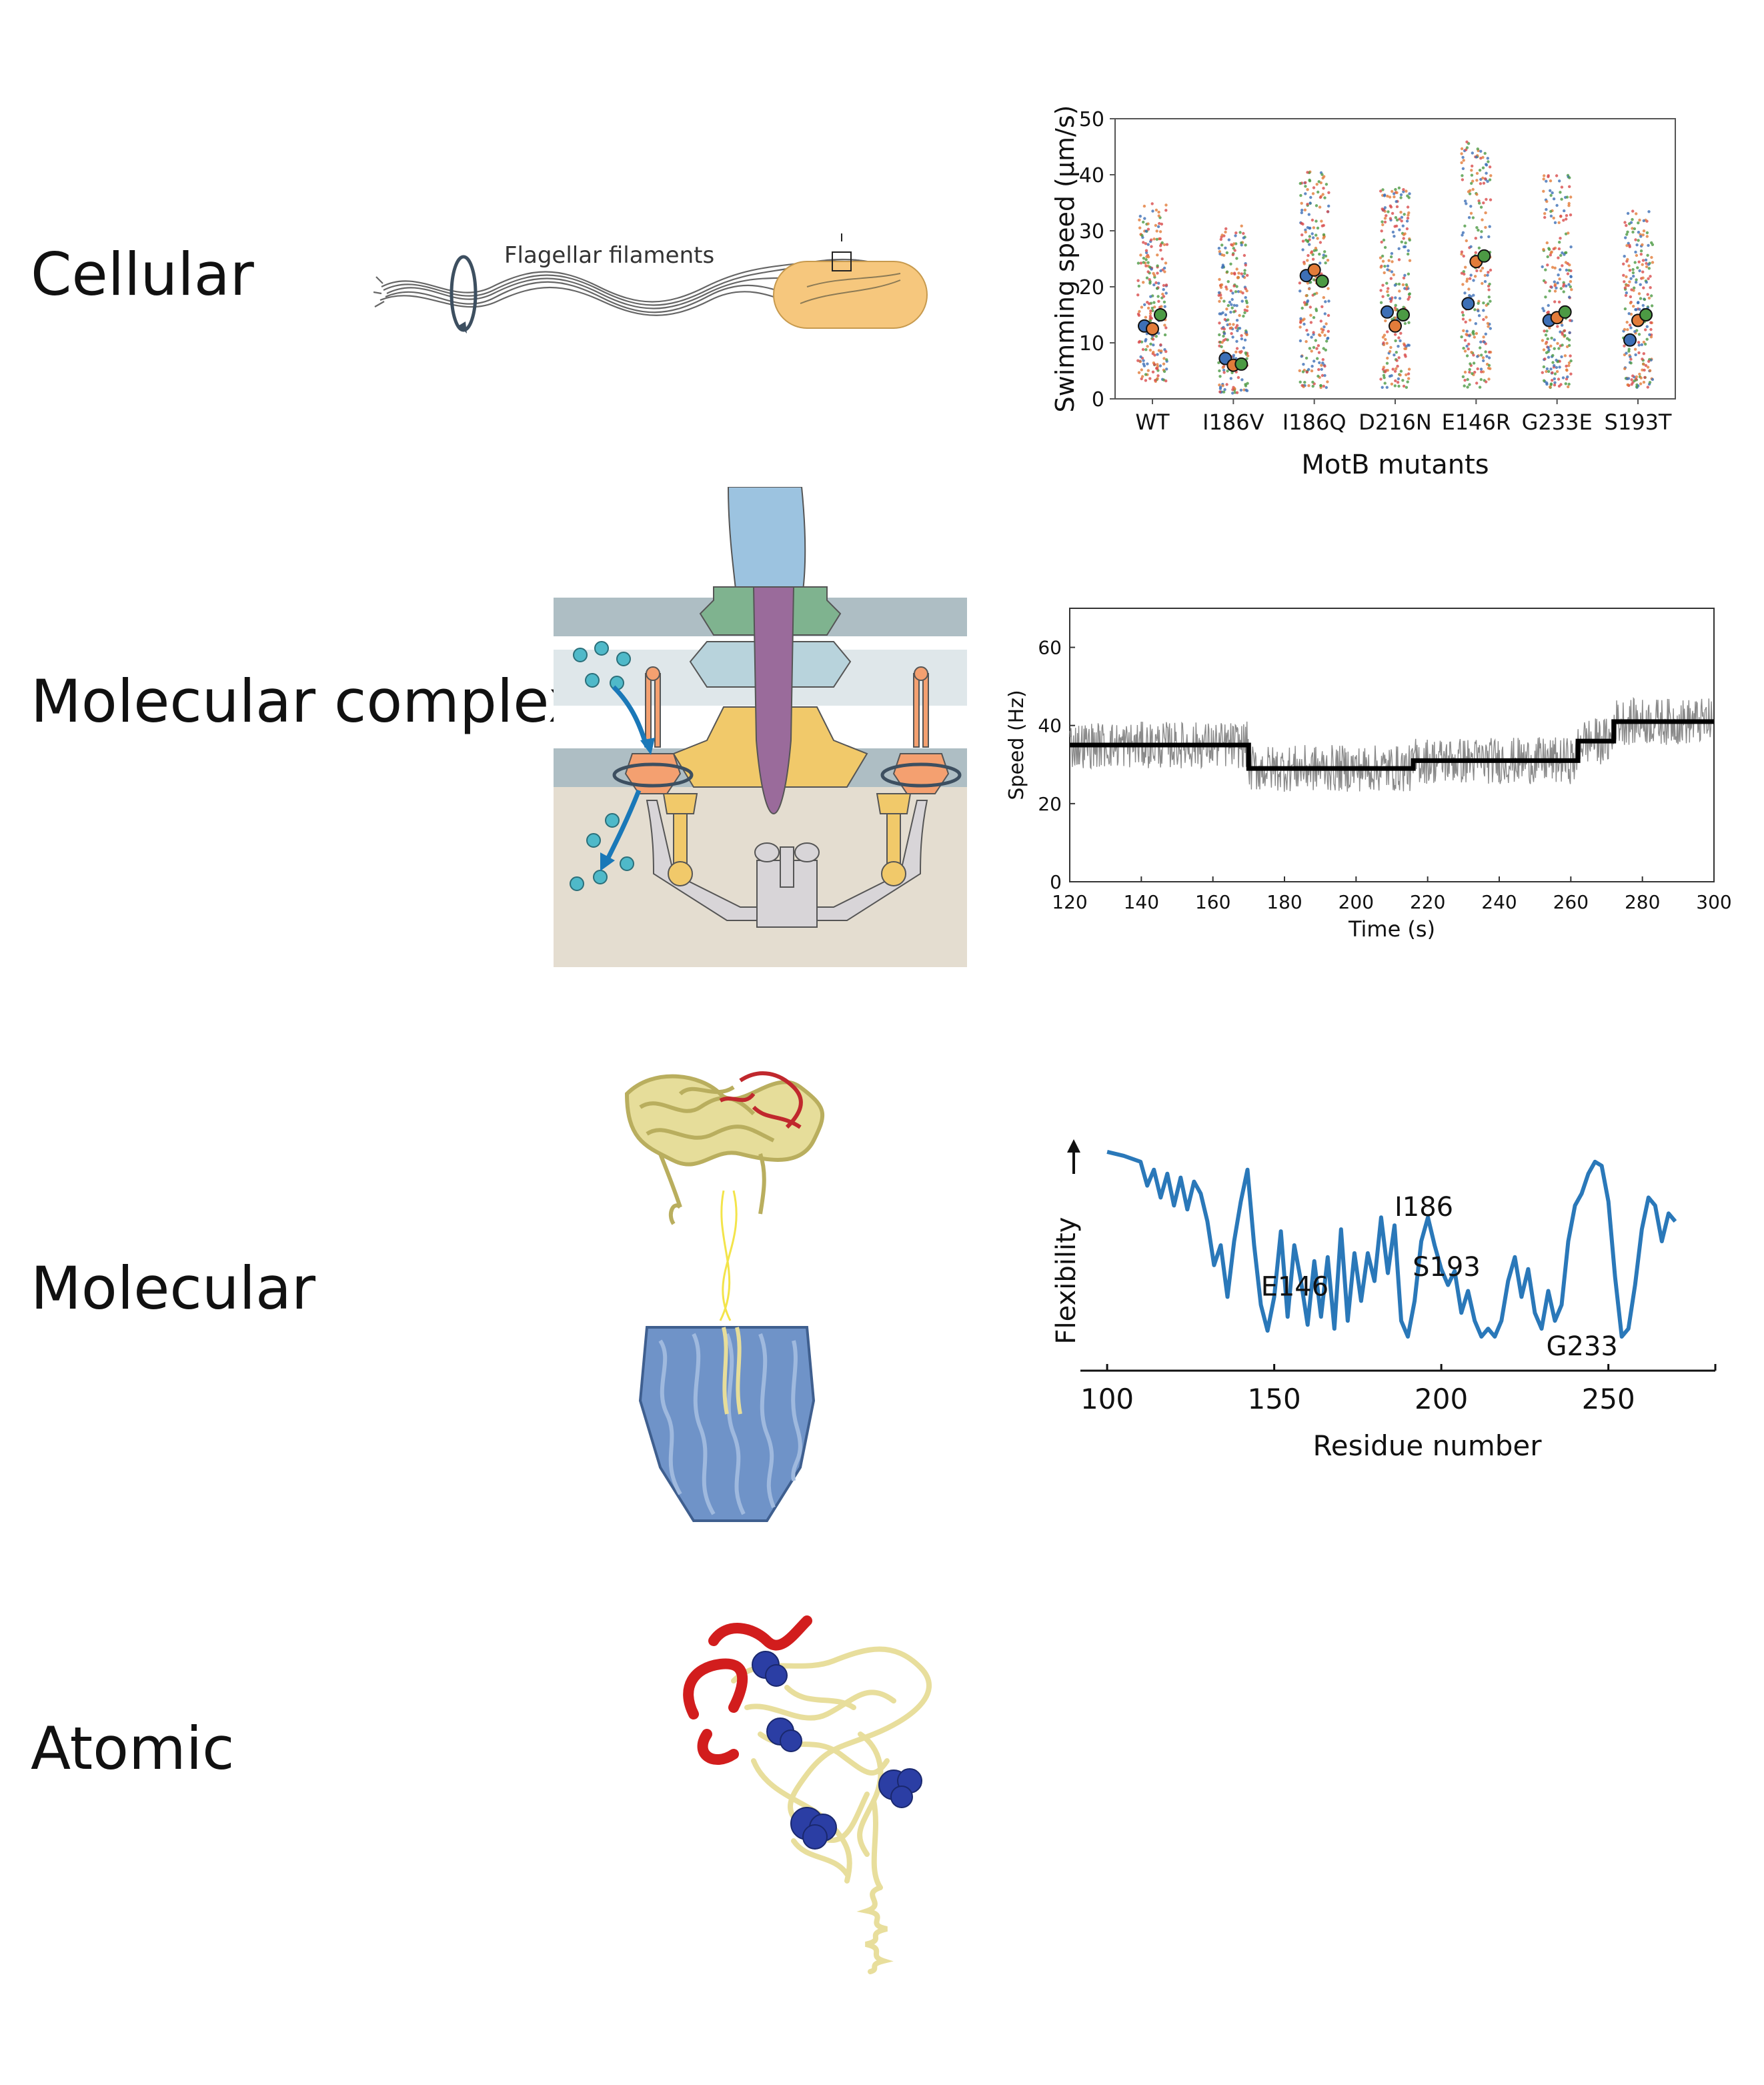 This screenshot has width=1764, height=2085. What do you see at coordinates (747, 1690) in the screenshot?
I see `red-loops` at bounding box center [747, 1690].